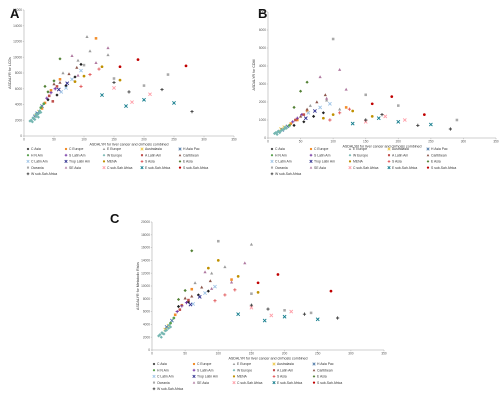  I want to click on legend-label: W sub-Sah Africa, so click(170, 389).